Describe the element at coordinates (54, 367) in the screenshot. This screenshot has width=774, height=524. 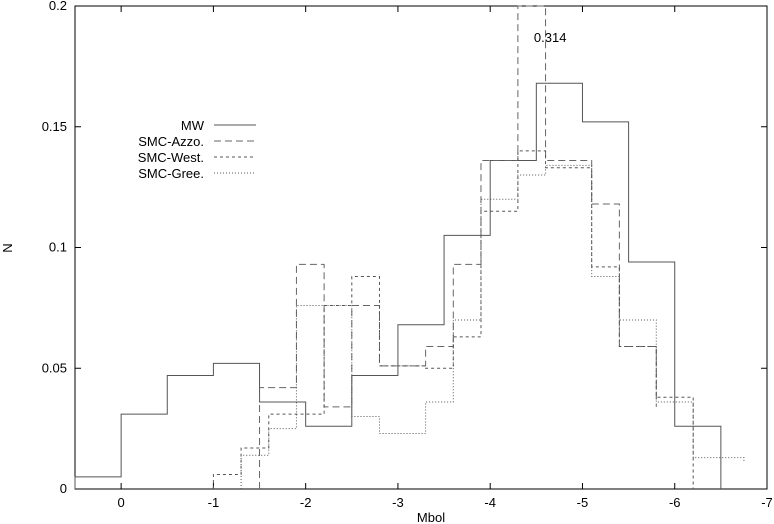
I see `y-tick-label: 0.05` at that location.